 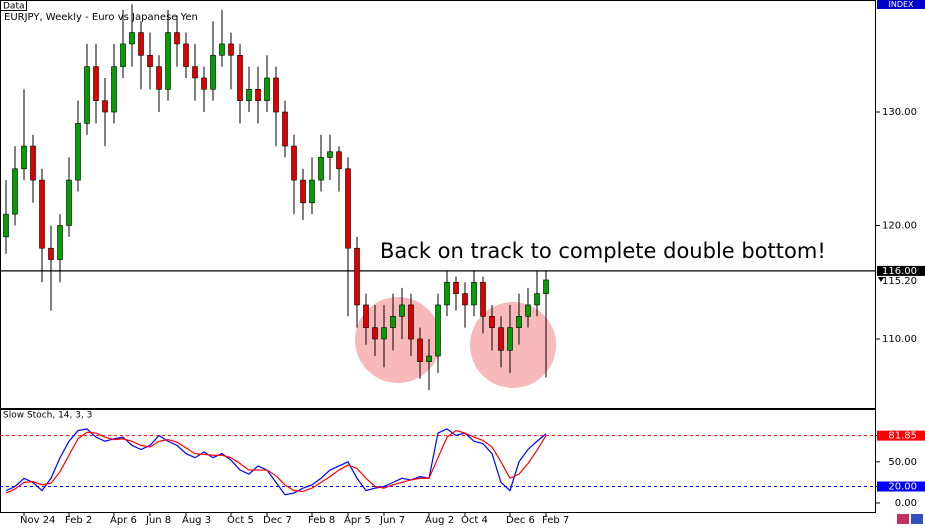 What do you see at coordinates (474, 520) in the screenshot?
I see `x-tick-label: Oct 4` at bounding box center [474, 520].